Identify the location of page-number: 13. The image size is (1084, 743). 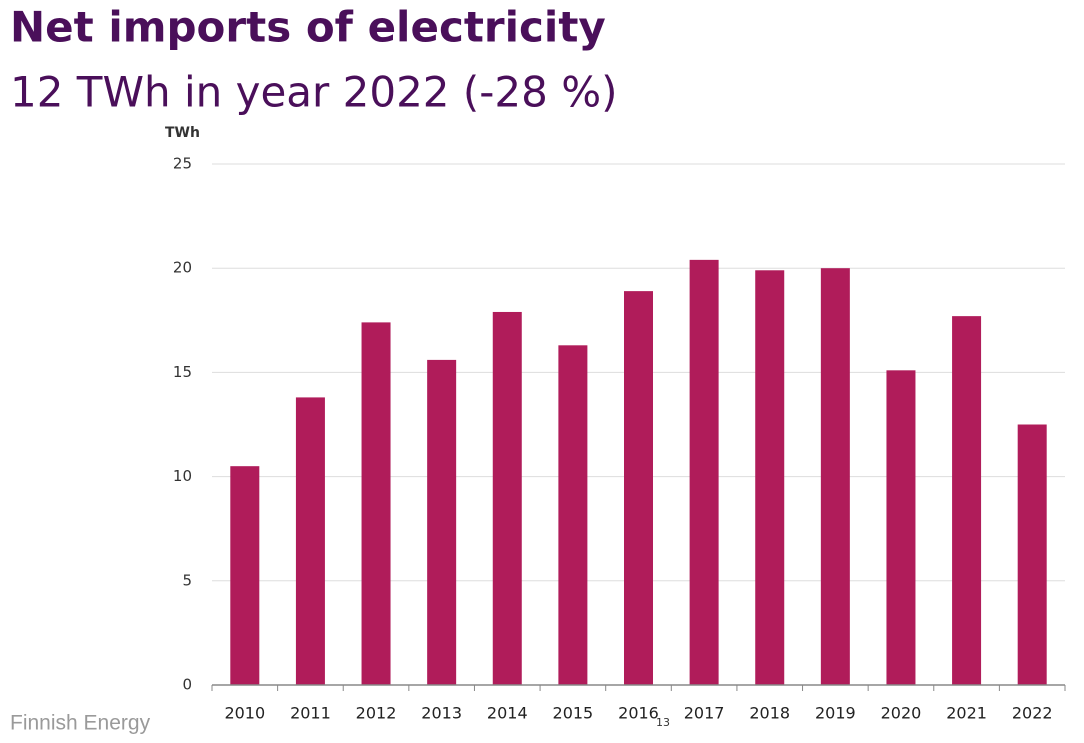
(663, 722).